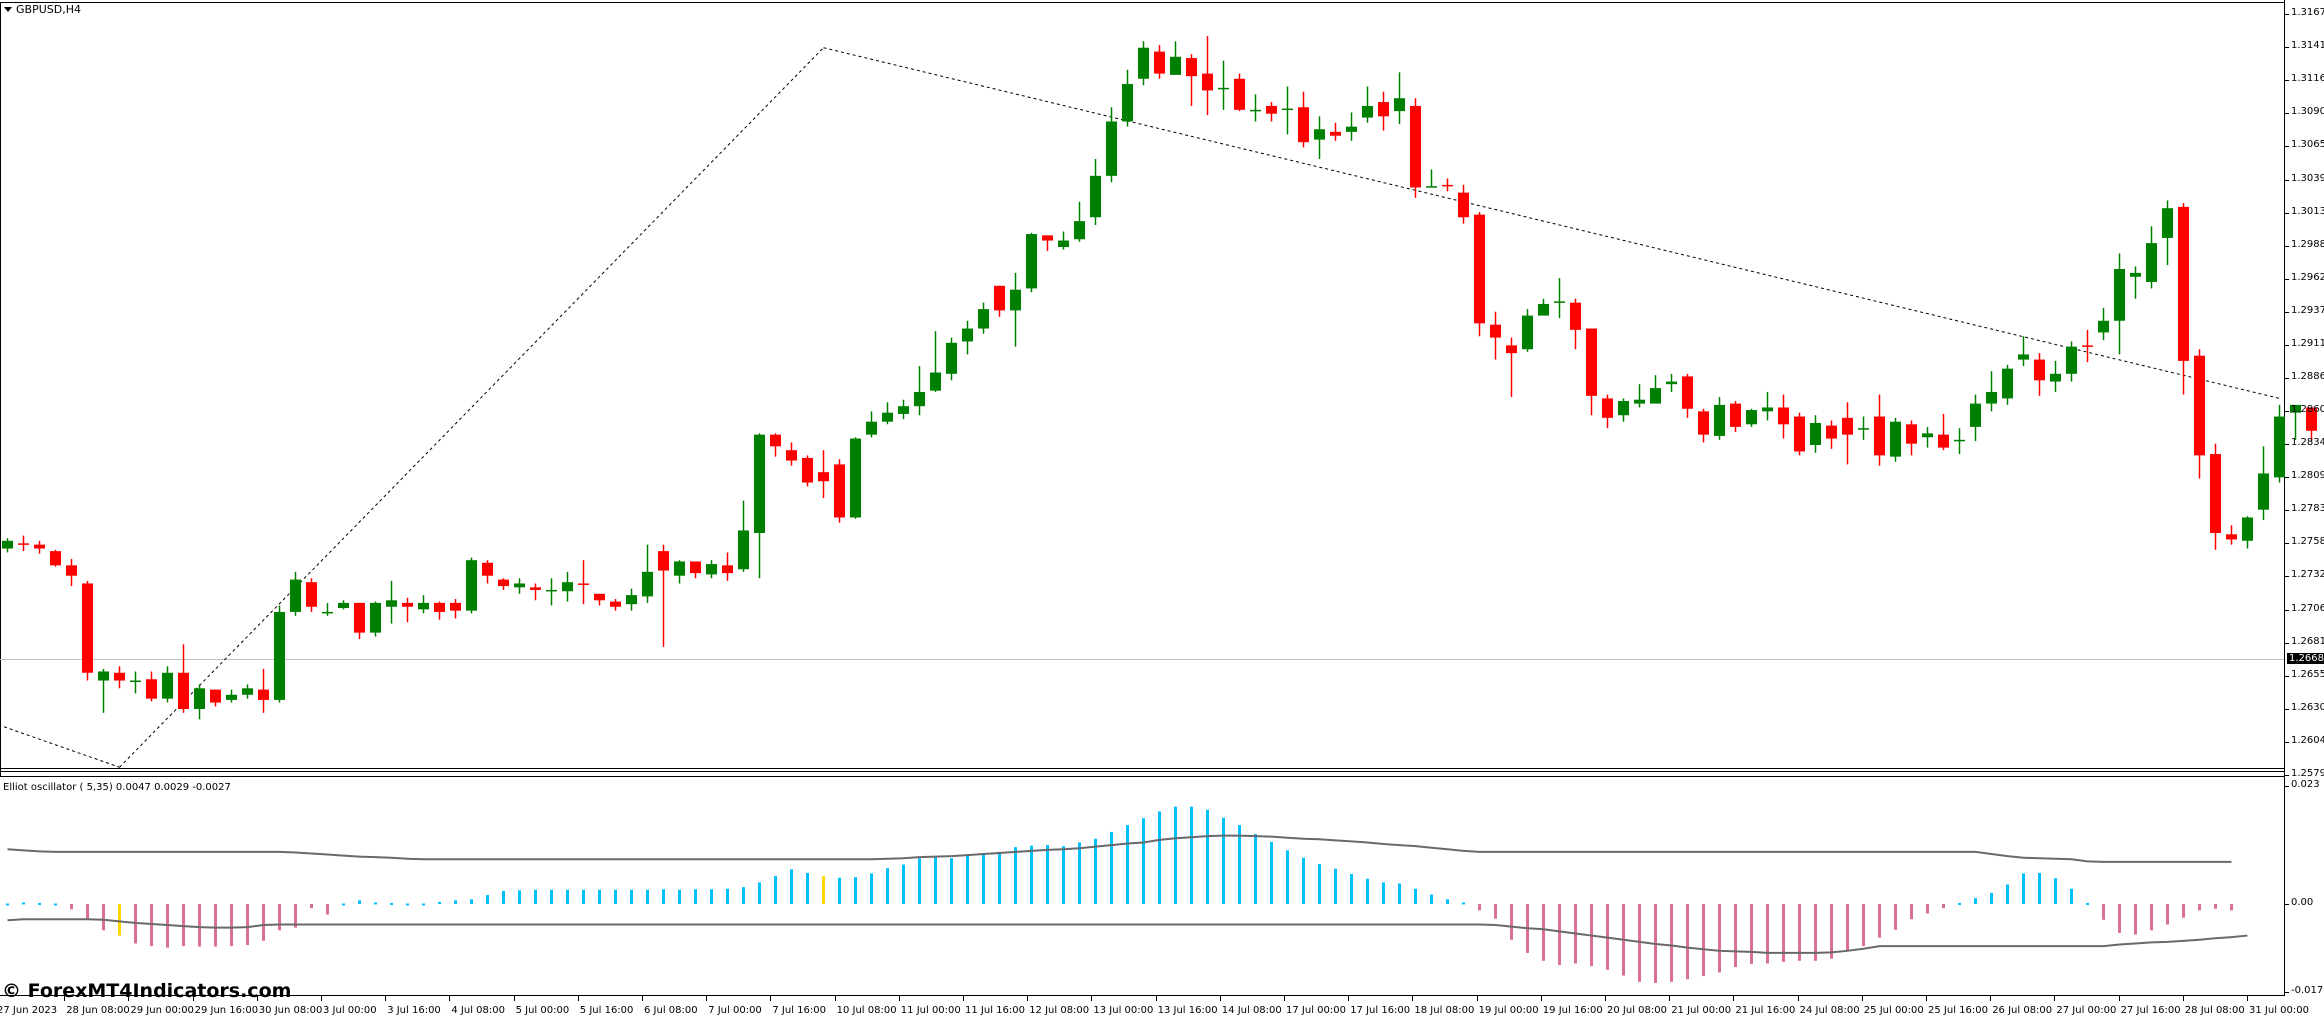 This screenshot has height=1019, width=2324. I want to click on time-axis-label: 6 Jul 08:00, so click(671, 1010).